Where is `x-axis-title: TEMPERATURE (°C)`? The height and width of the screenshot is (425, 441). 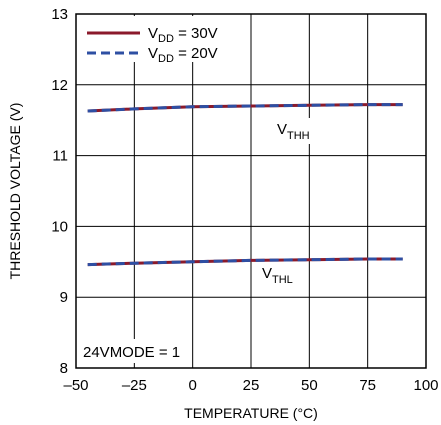
x-axis-title: TEMPERATURE (°C) is located at coordinates (251, 413).